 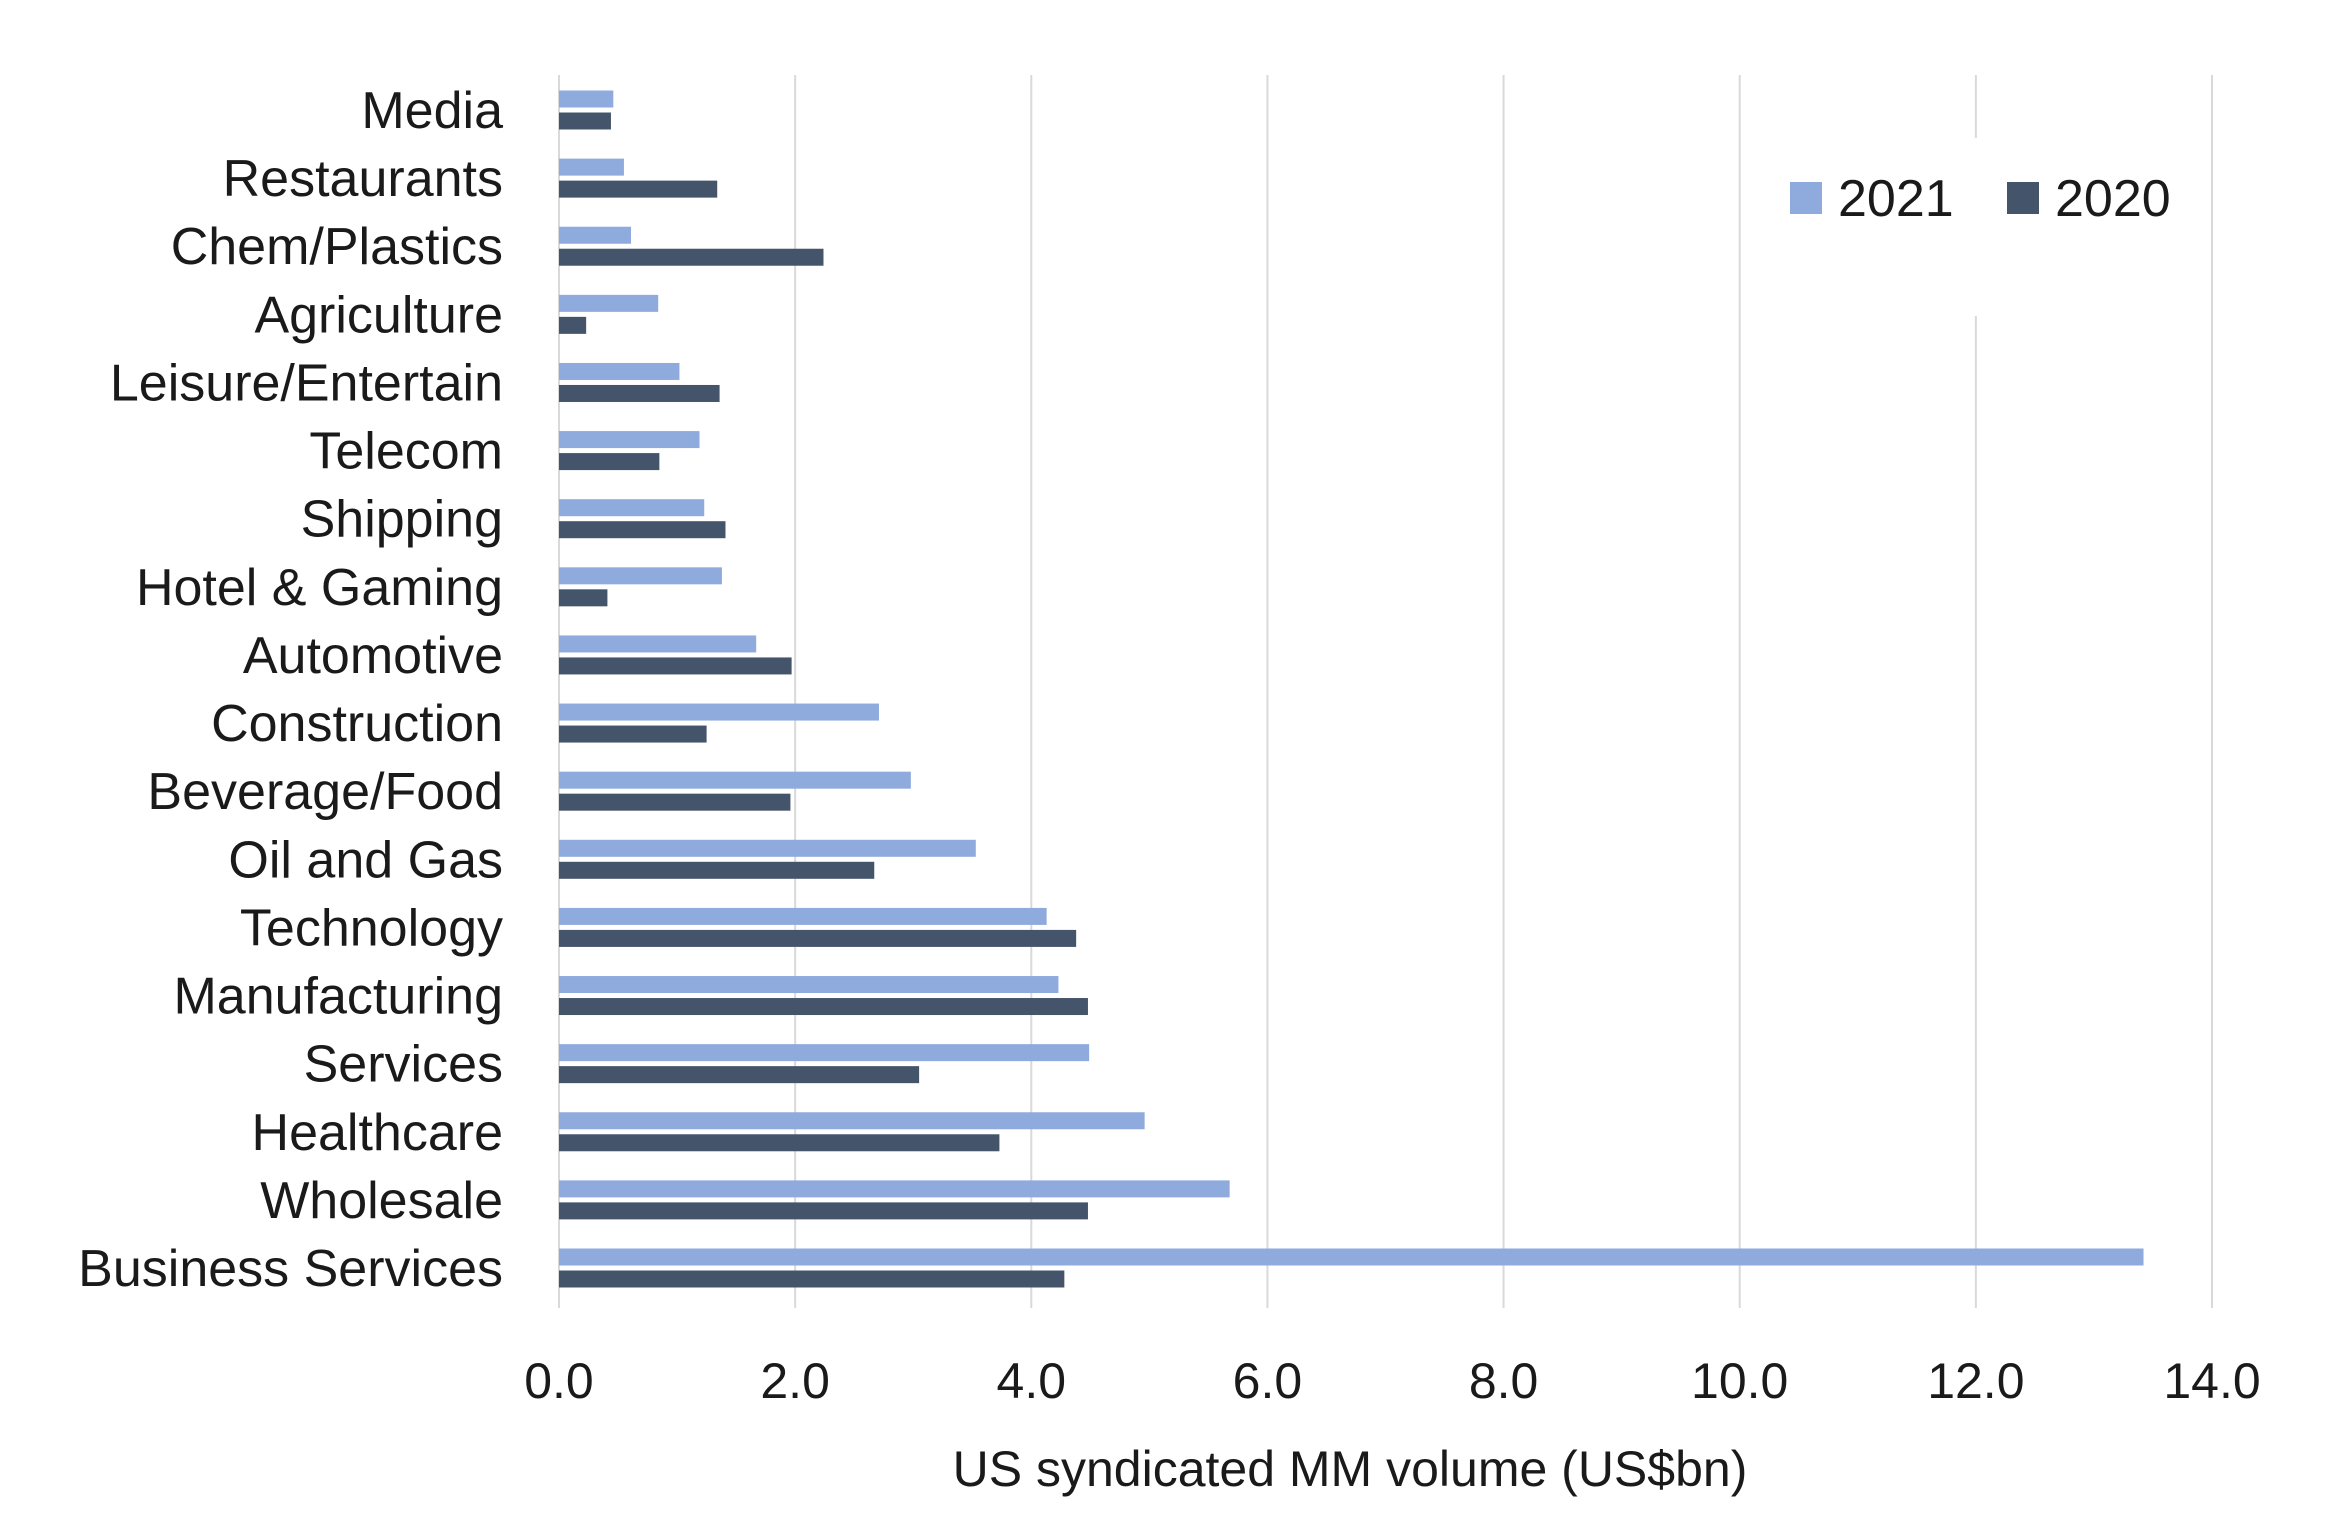 I want to click on legend-background, so click(x=1980, y=227).